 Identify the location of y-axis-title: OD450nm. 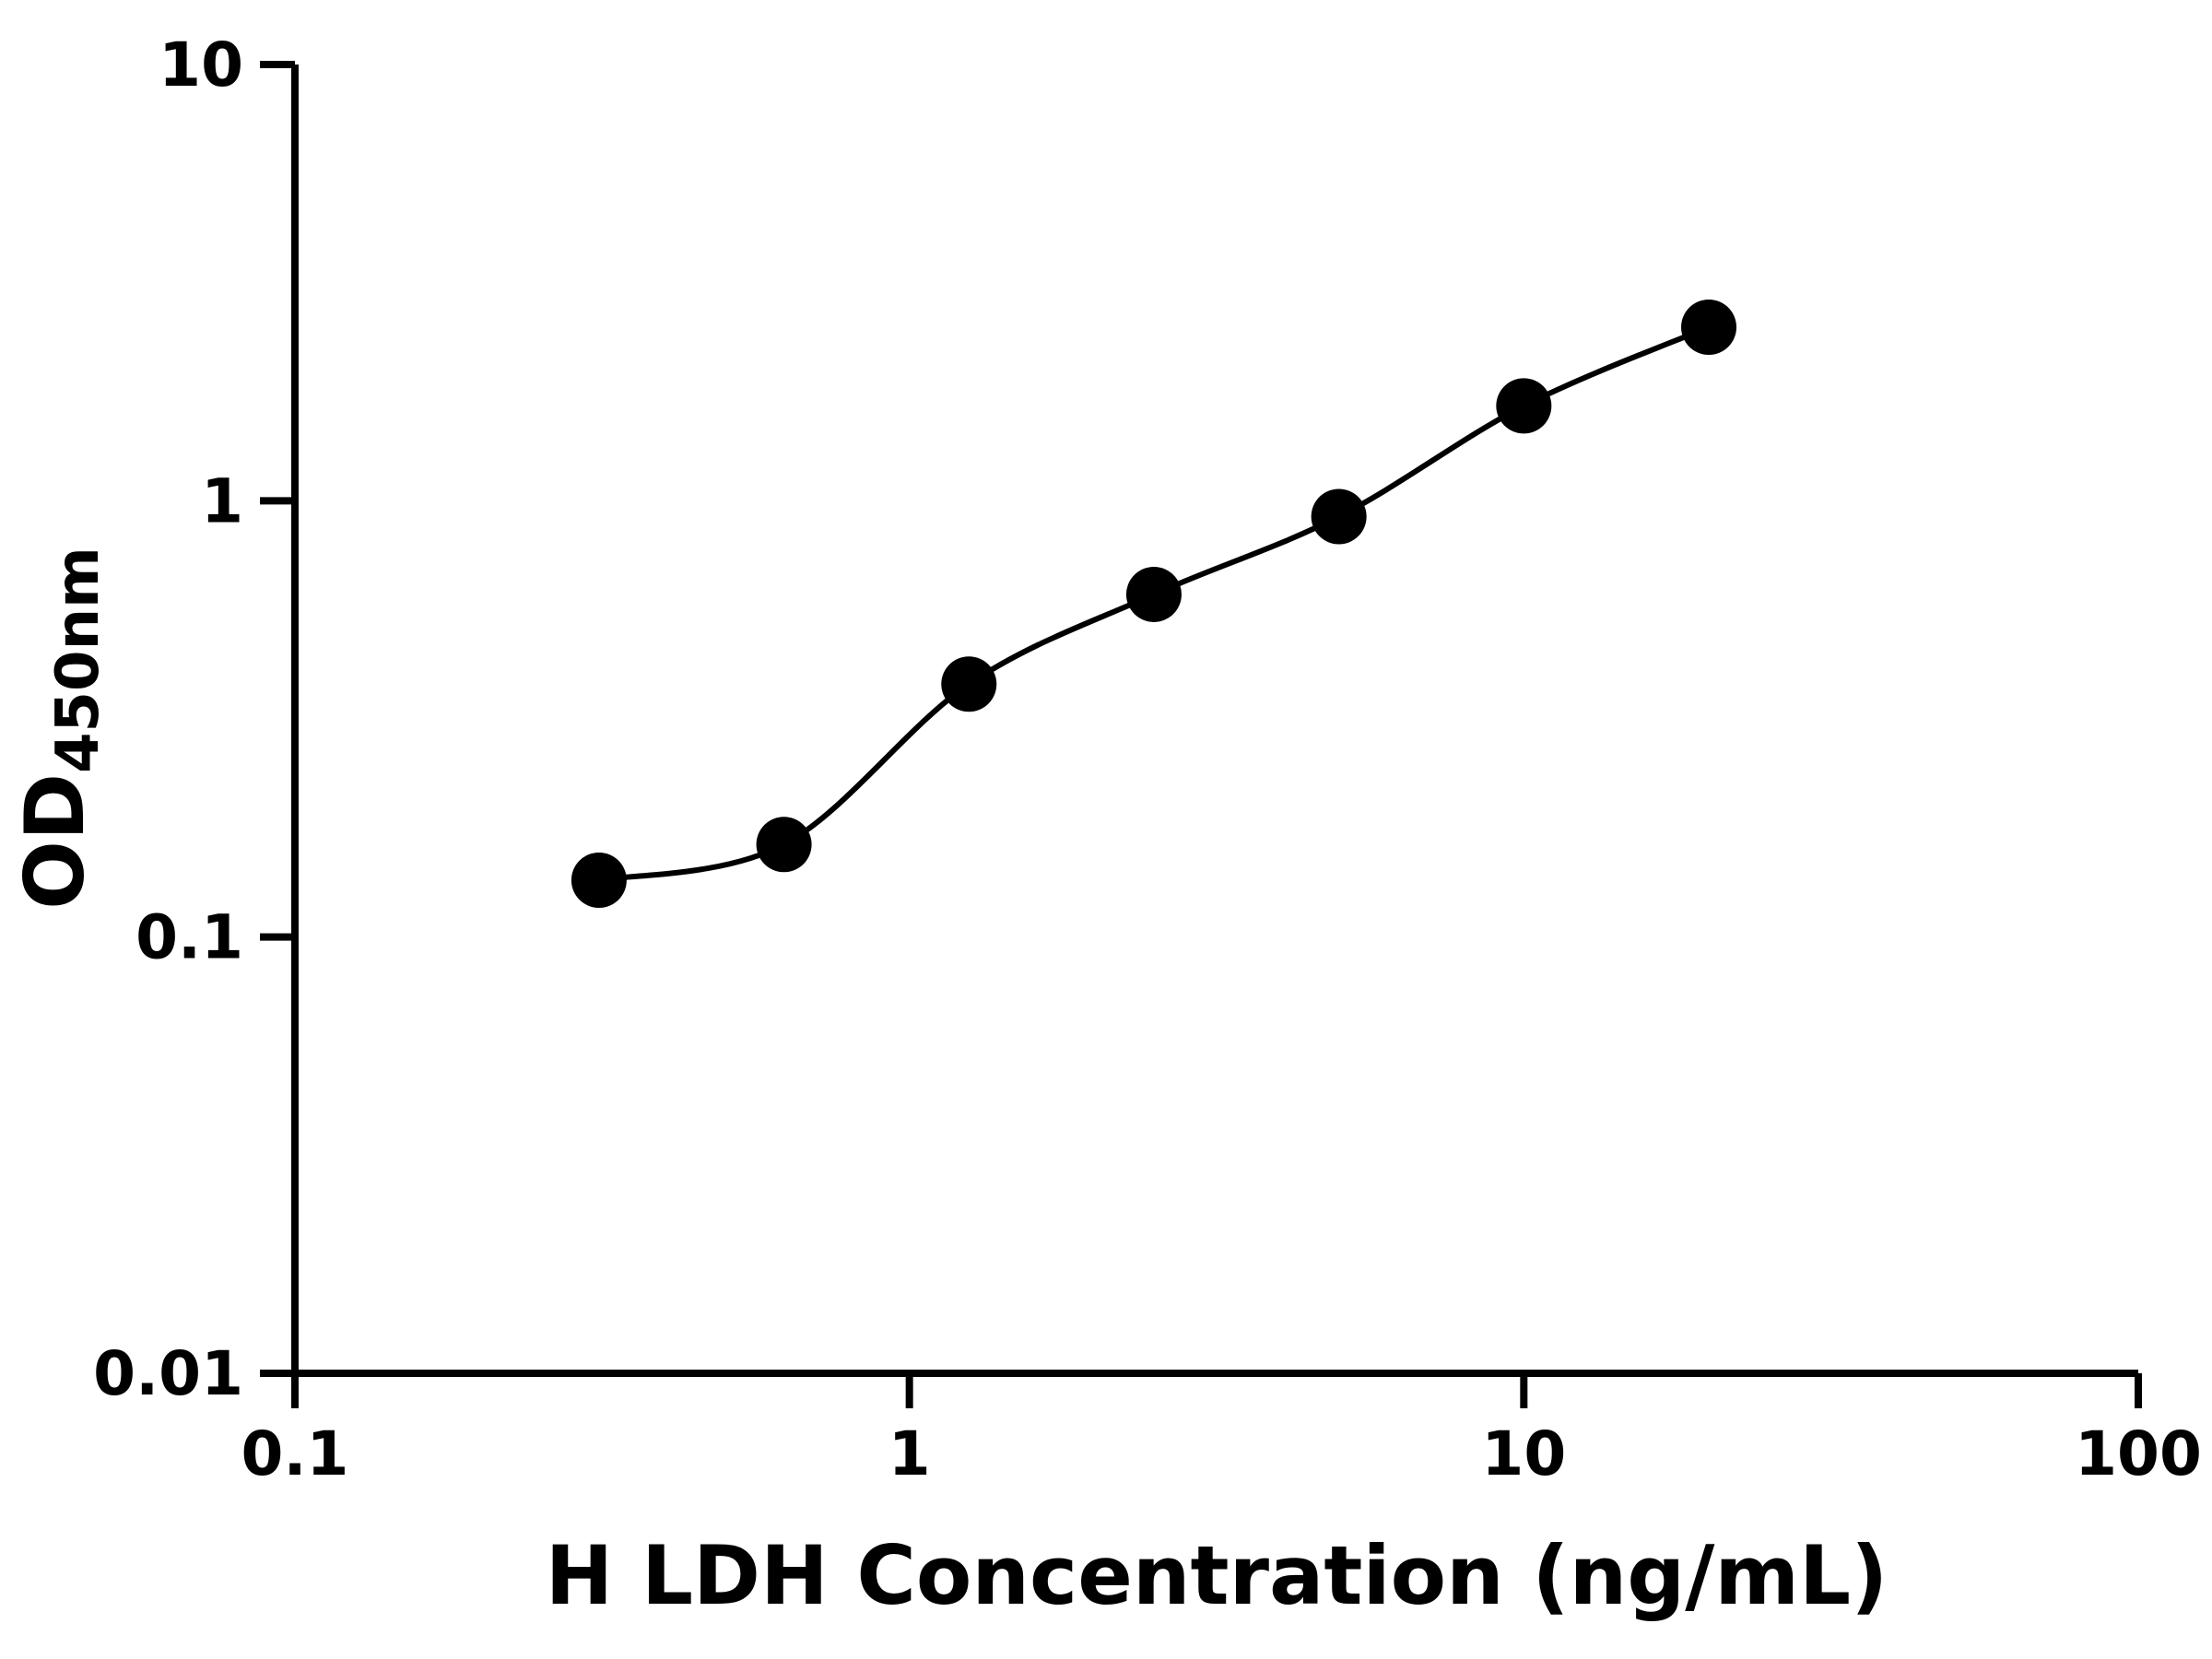
(59, 728).